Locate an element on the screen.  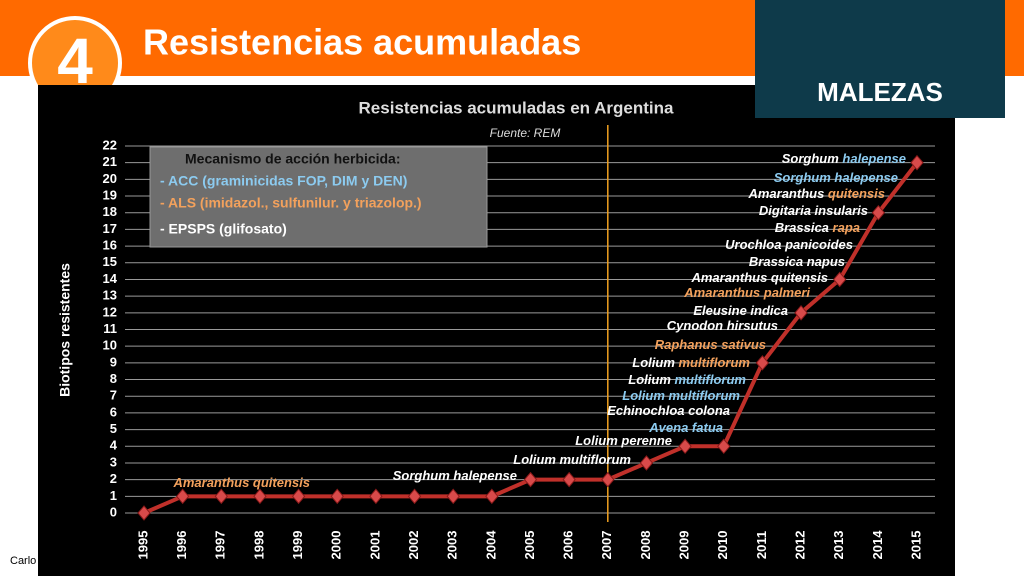
annotation-part: Amaranthus palmeri is located at coordinates (746, 292).